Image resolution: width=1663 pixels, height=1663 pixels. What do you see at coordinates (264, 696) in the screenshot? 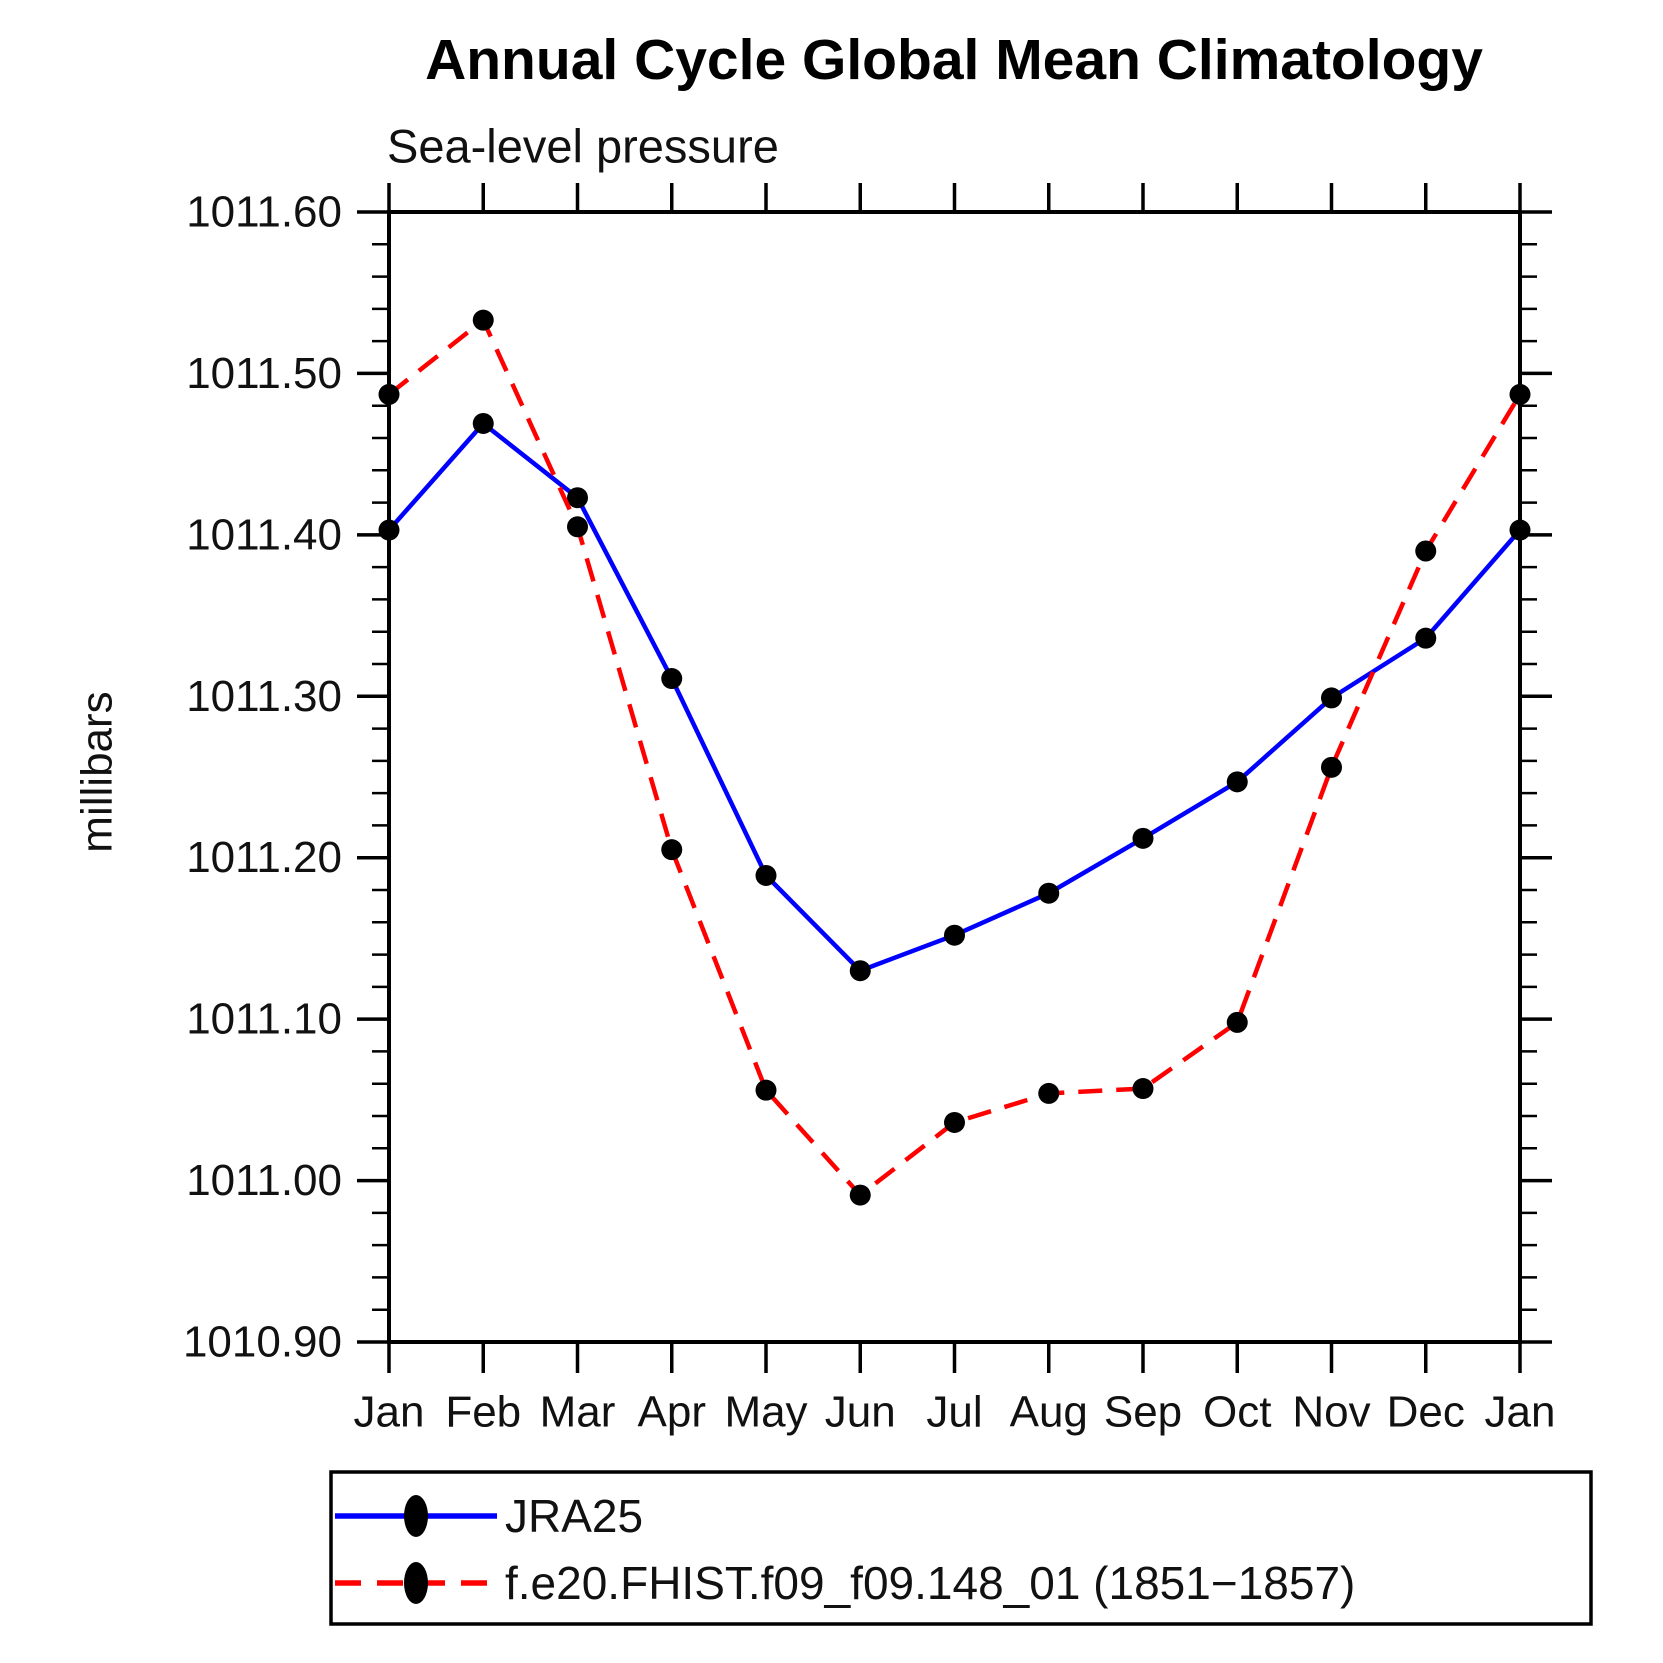
I see `y-tick-label: 1011.30` at bounding box center [264, 696].